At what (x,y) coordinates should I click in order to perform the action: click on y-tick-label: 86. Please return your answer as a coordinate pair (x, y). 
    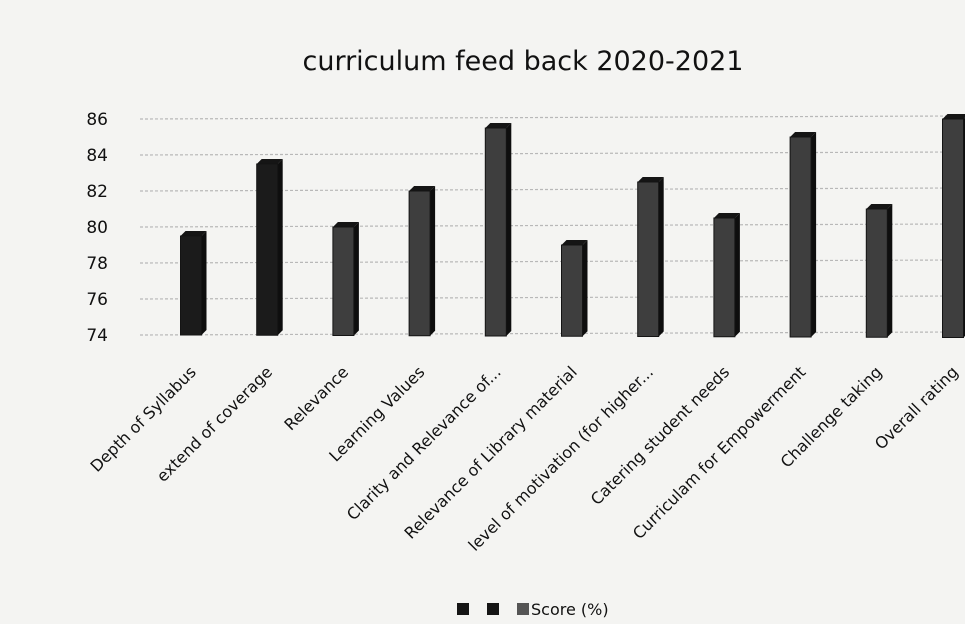
    Looking at the image, I should click on (97, 120).